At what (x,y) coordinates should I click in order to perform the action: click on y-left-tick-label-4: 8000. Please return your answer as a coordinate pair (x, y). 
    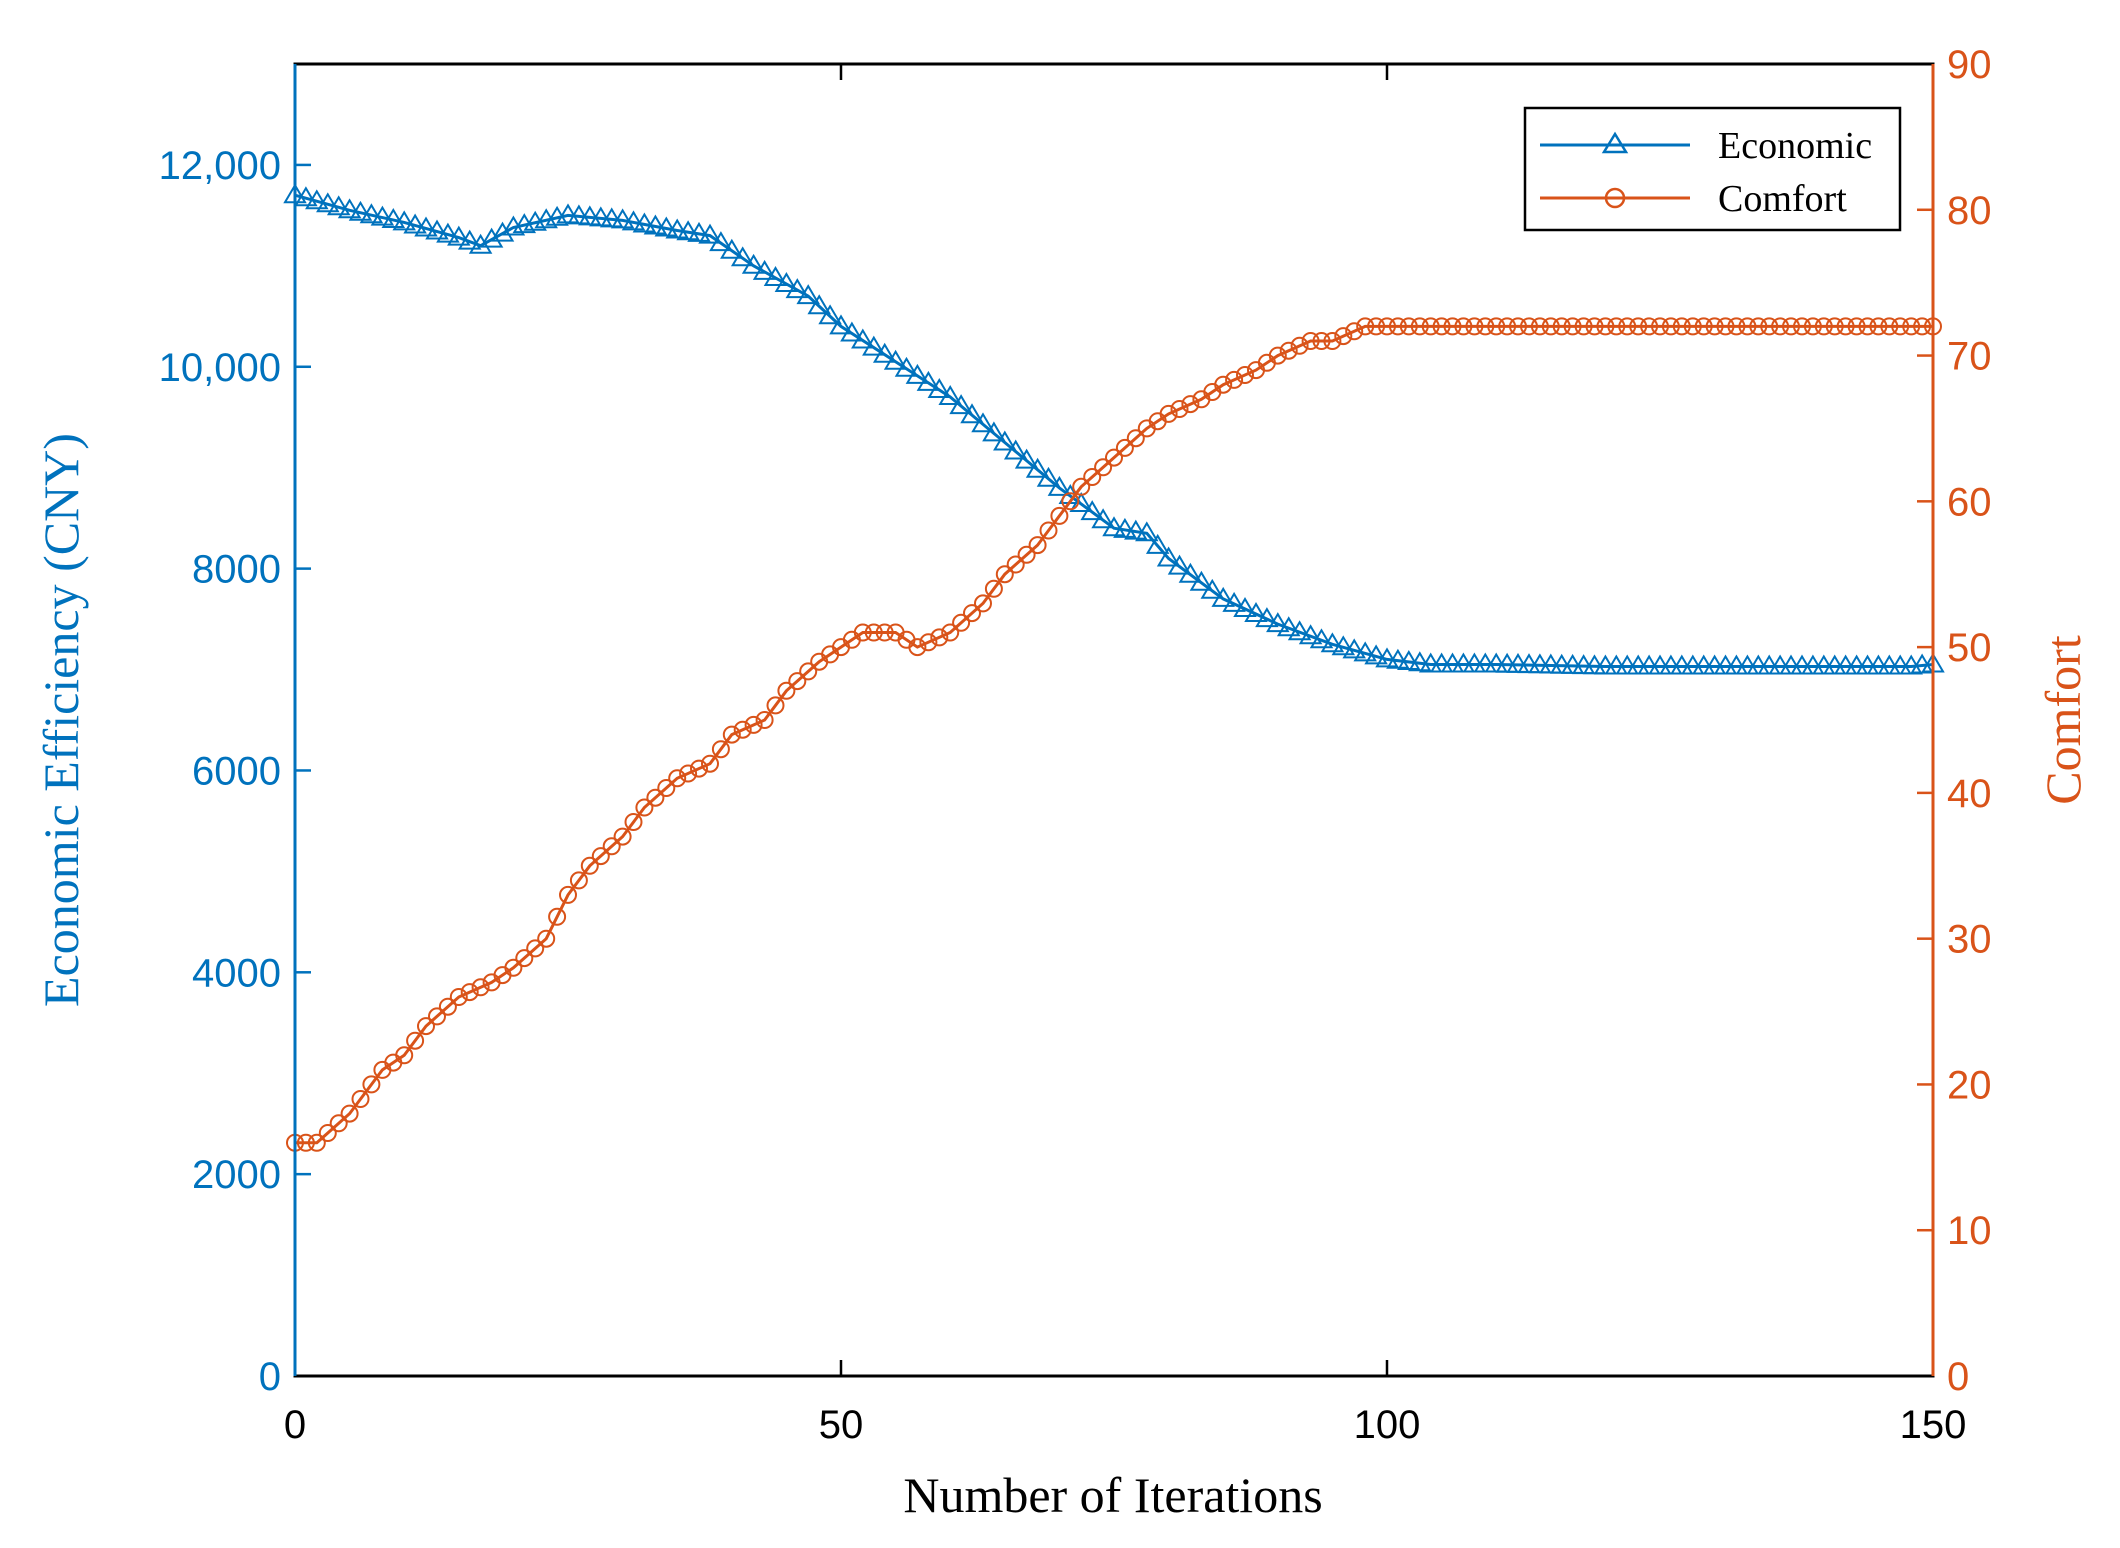
    Looking at the image, I should click on (236, 570).